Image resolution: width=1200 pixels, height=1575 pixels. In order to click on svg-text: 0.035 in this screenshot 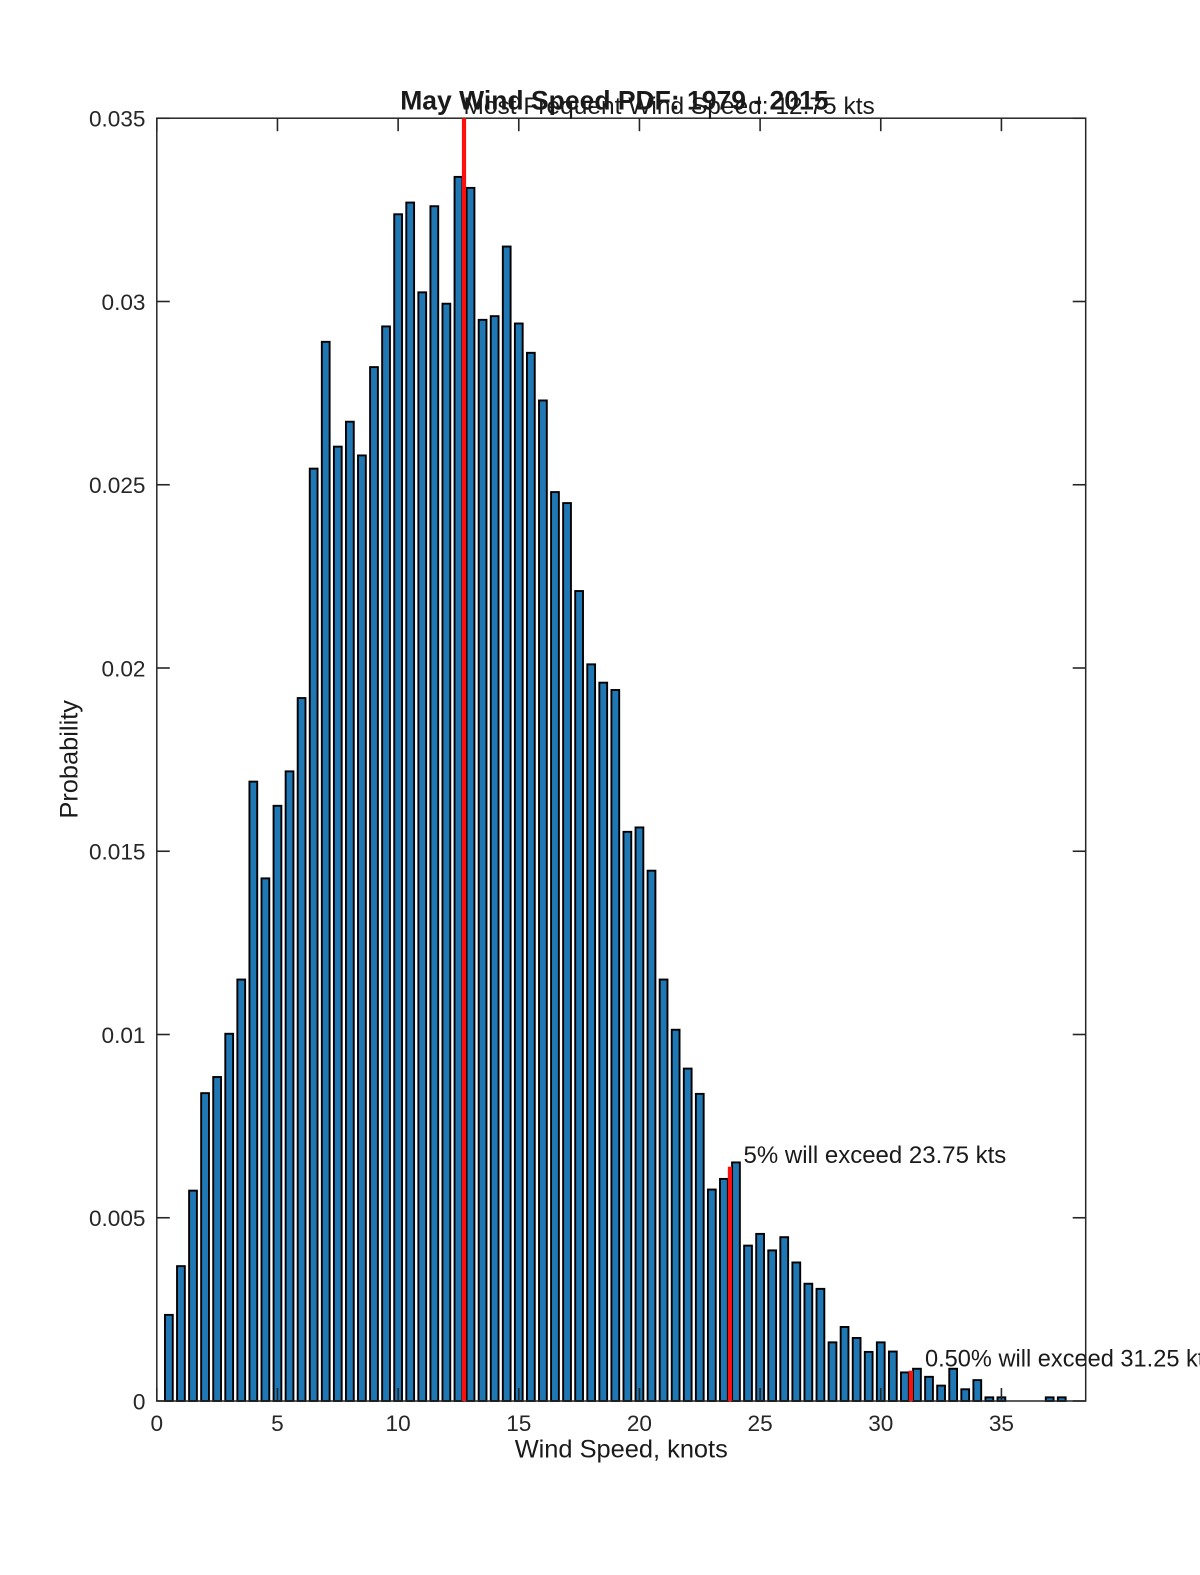, I will do `click(117, 119)`.